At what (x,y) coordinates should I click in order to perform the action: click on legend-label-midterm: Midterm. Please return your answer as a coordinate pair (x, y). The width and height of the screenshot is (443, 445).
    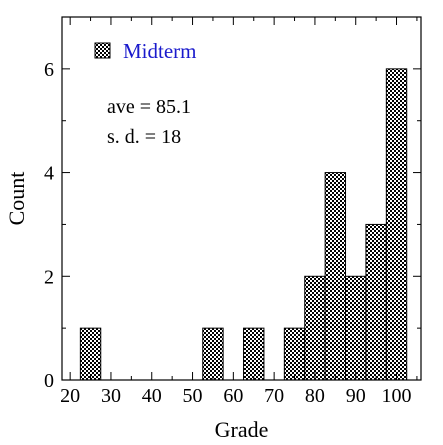
    Looking at the image, I should click on (160, 51).